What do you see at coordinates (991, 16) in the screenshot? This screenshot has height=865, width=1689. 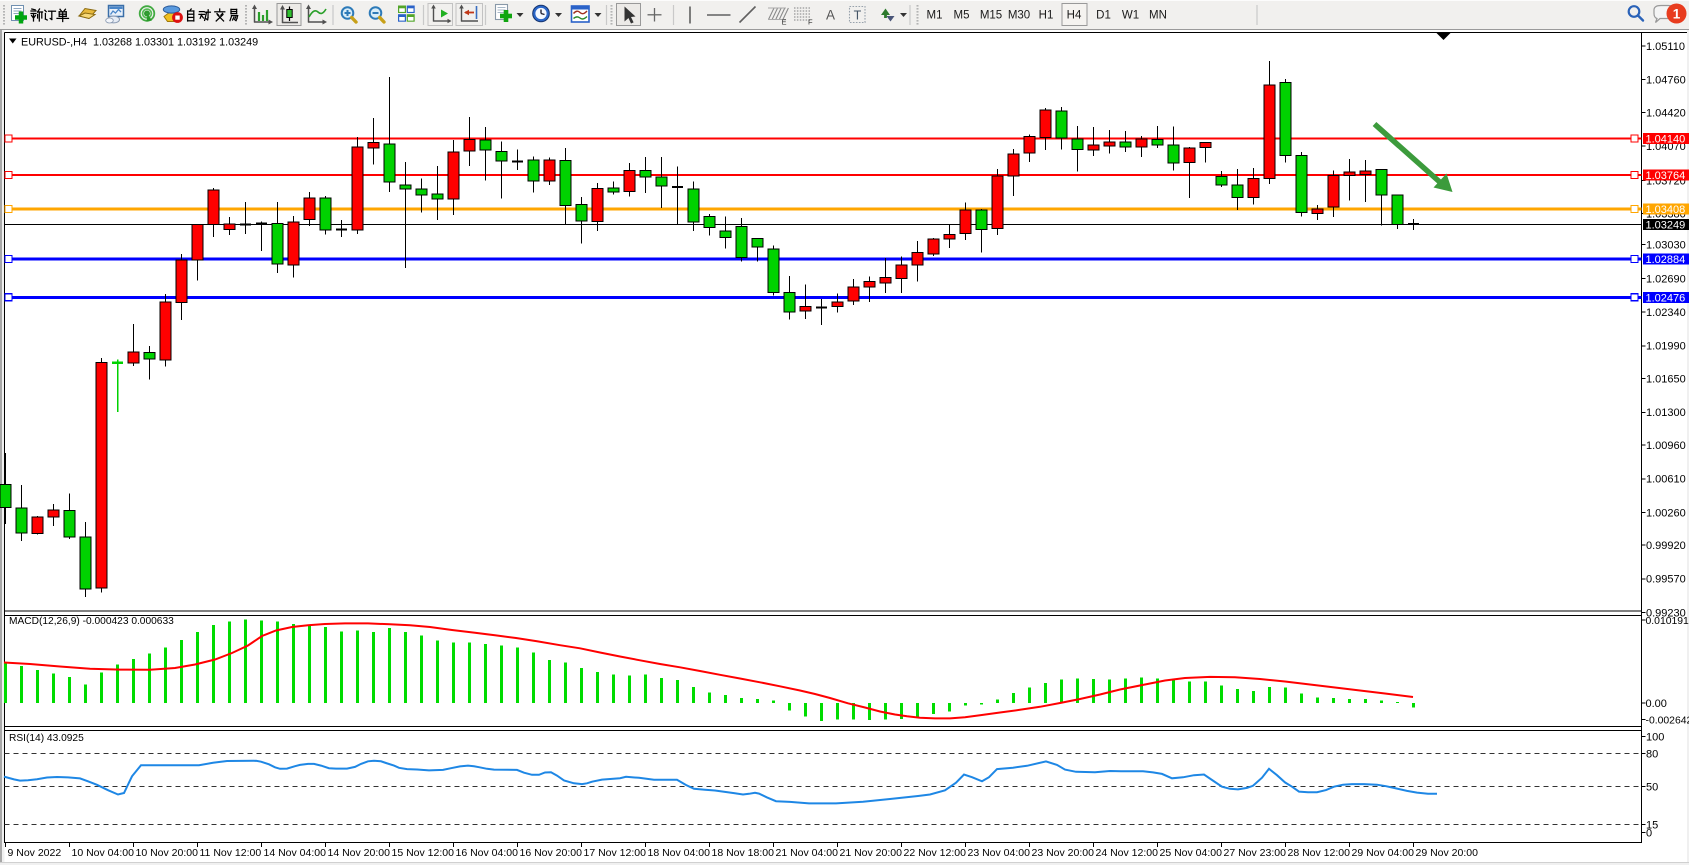 I see `svg-text: M15` at bounding box center [991, 16].